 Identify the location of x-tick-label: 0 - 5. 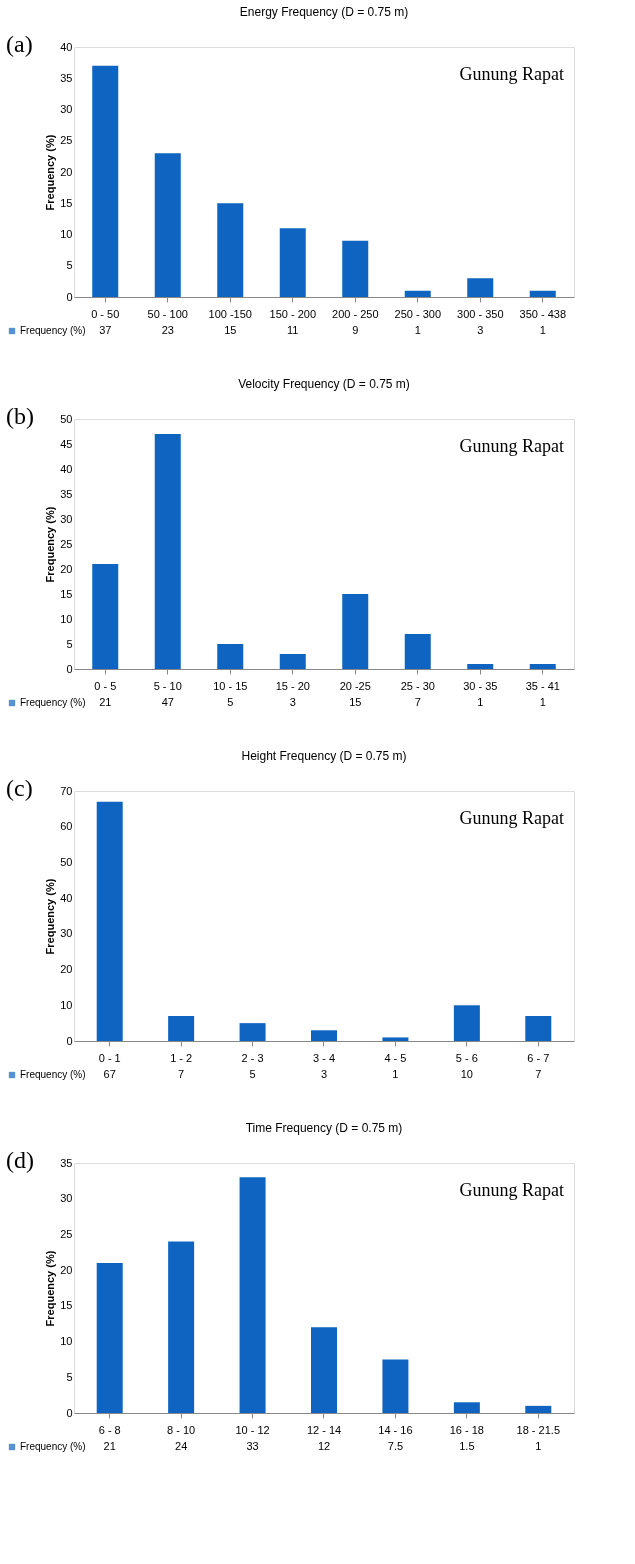
(105, 685).